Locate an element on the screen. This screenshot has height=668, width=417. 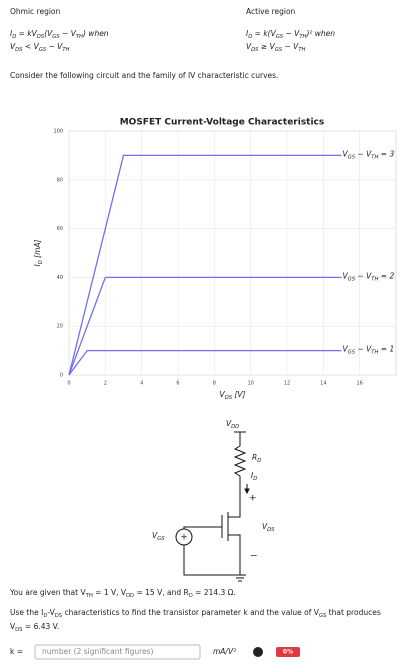
text-run: = 2 is located at coordinates (386, 275).